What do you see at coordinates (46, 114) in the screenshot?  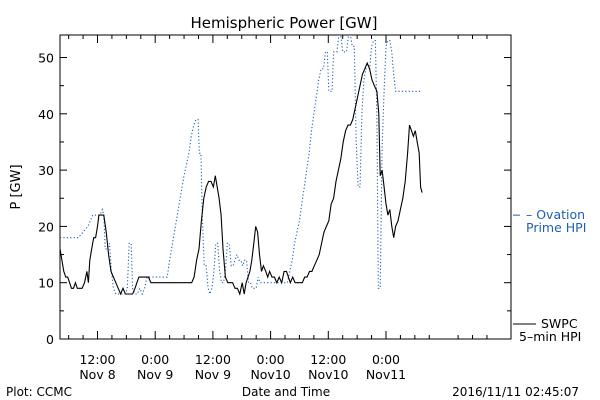 I see `y-tick-label: 40` at bounding box center [46, 114].